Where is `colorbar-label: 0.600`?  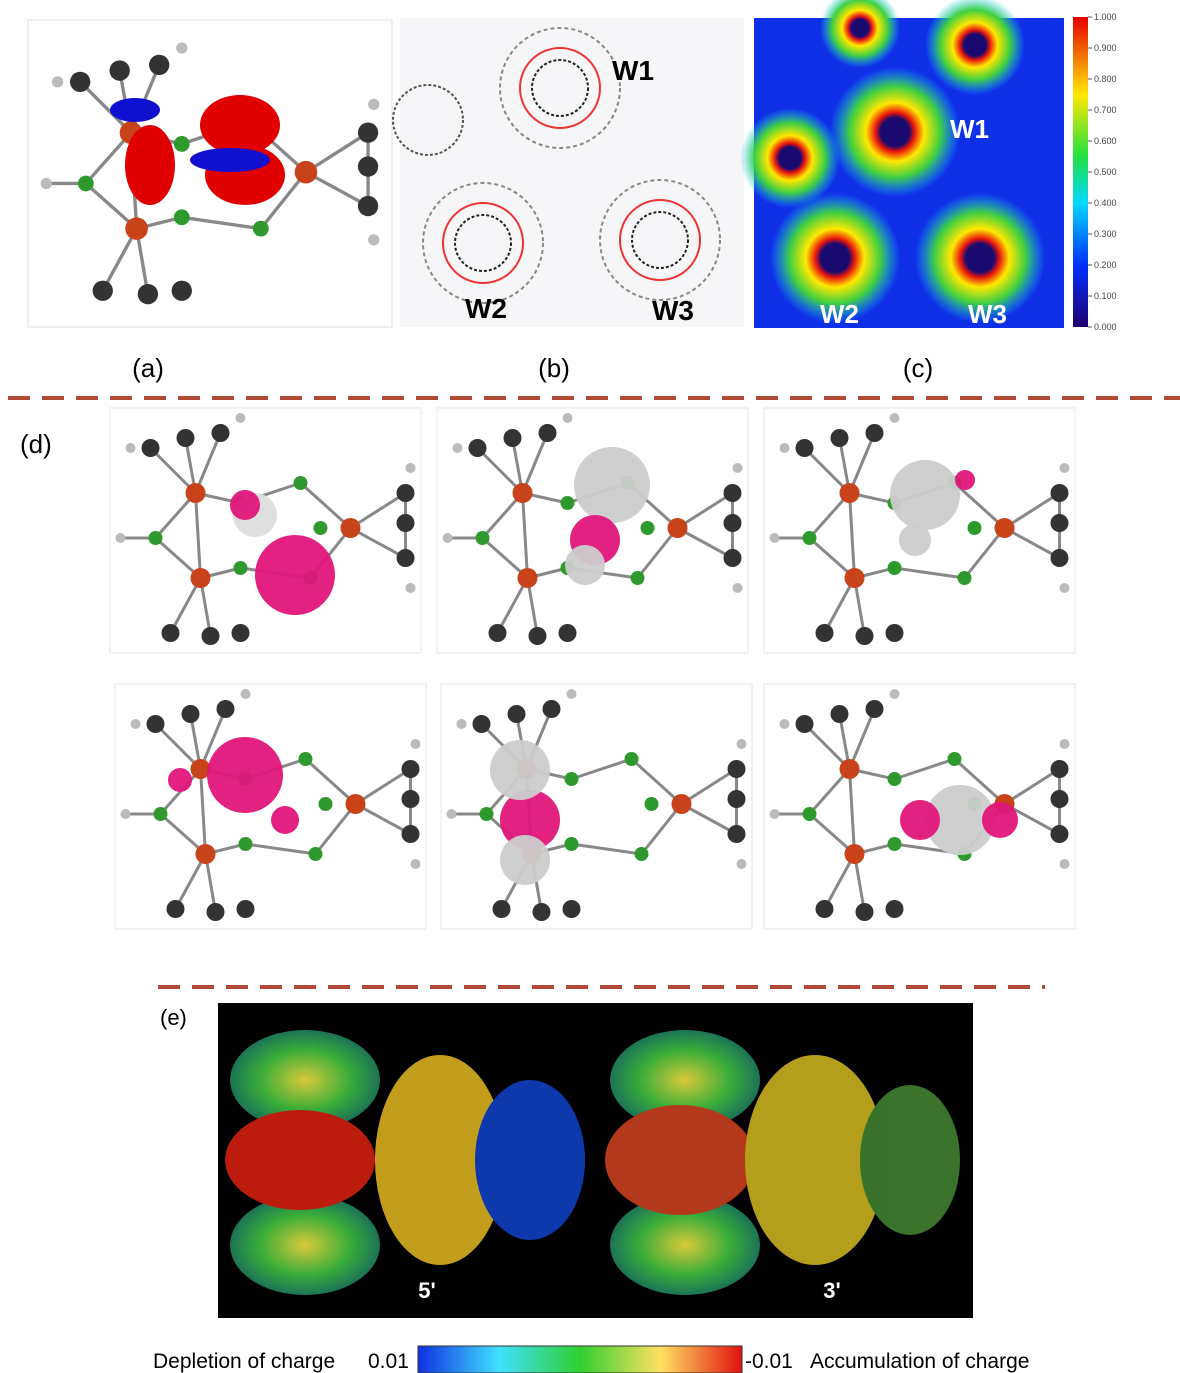 colorbar-label: 0.600 is located at coordinates (1105, 141).